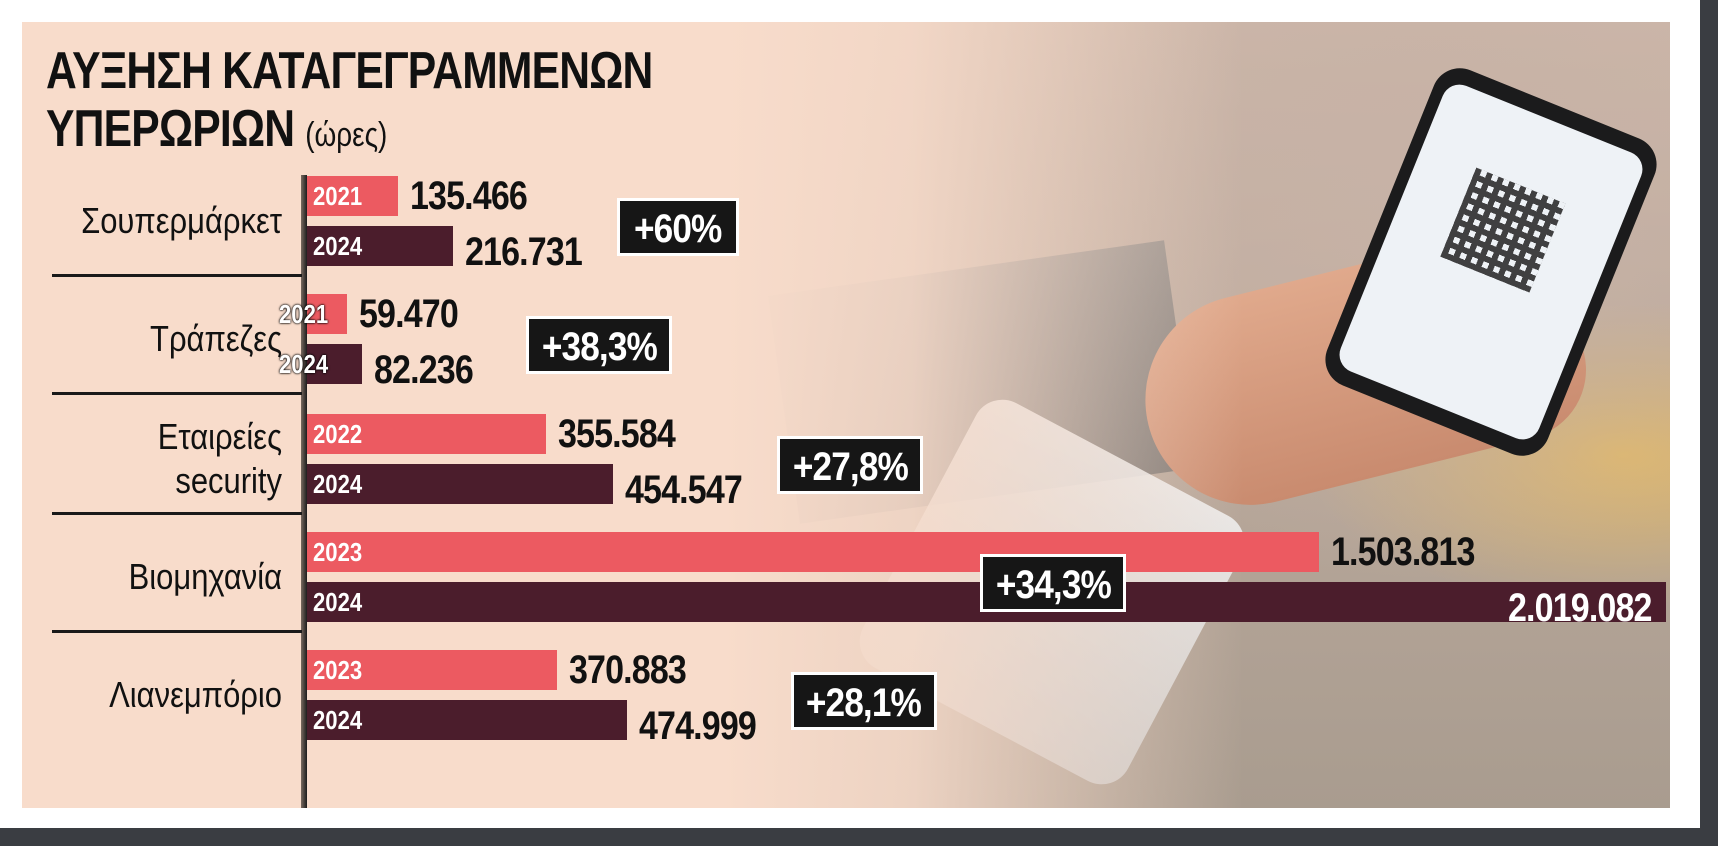 Image resolution: width=1718 pixels, height=846 pixels. Describe the element at coordinates (205, 576) in the screenshot. I see `category-label-line: Βιομηχανία` at that location.